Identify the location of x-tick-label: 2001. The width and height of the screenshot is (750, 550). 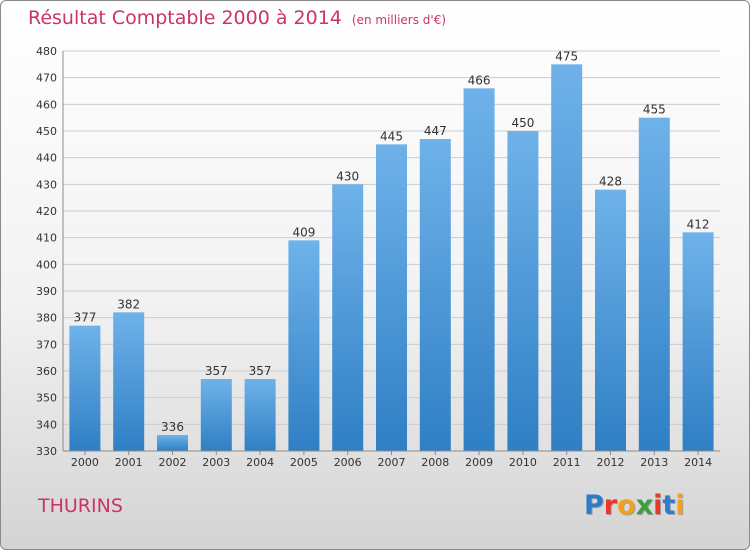
(129, 462).